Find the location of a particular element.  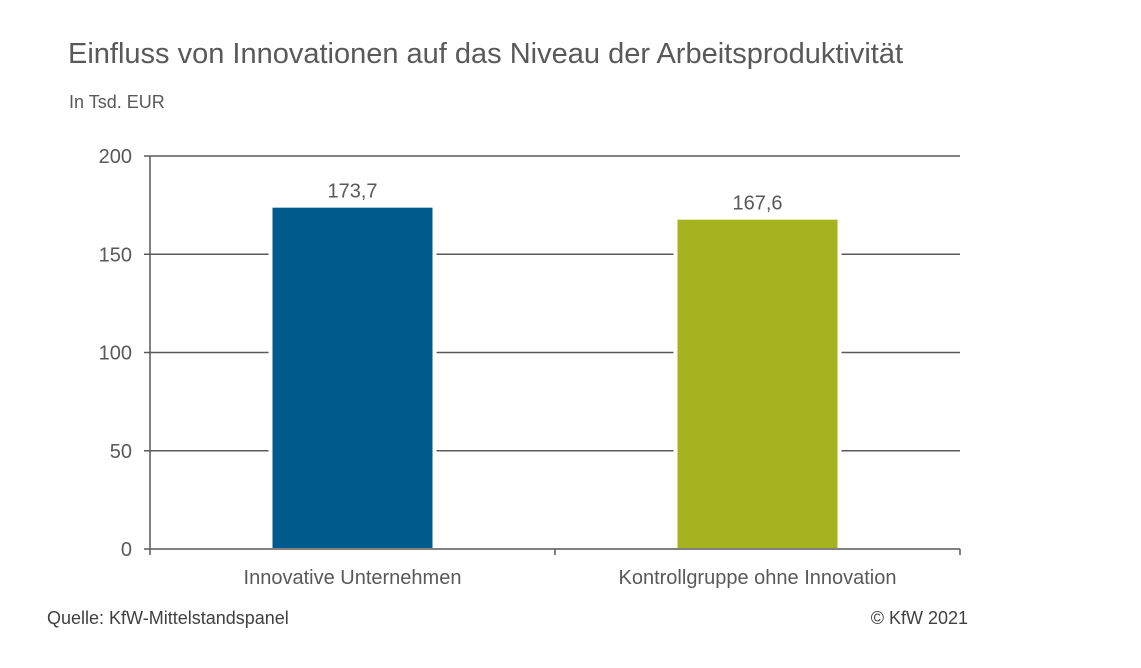

y-tick-label: 50 is located at coordinates (121, 452).